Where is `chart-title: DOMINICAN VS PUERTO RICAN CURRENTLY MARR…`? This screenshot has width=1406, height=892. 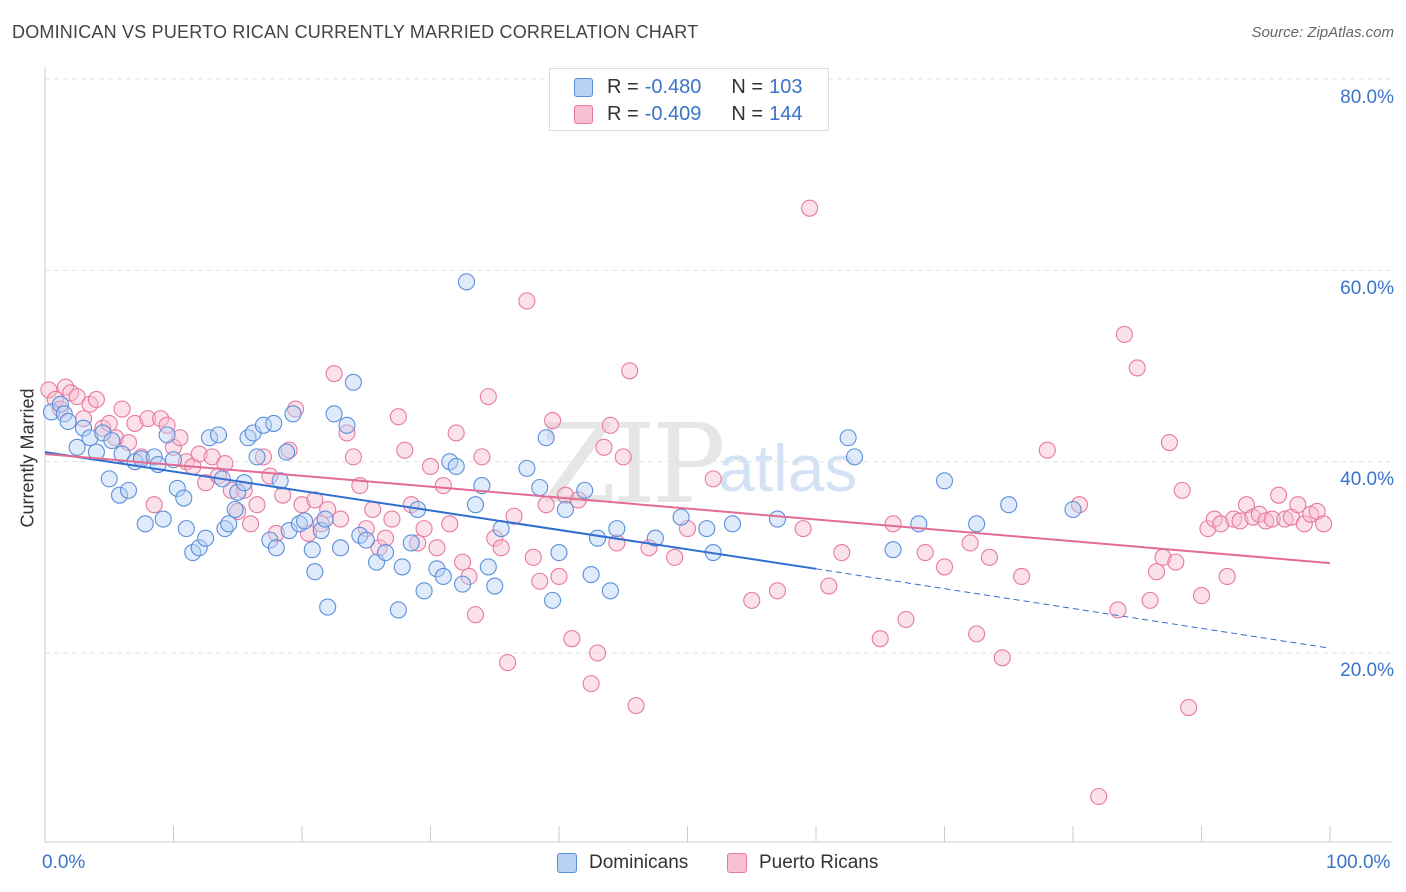 chart-title: DOMINICAN VS PUERTO RICAN CURRENTLY MARR… is located at coordinates (355, 32).